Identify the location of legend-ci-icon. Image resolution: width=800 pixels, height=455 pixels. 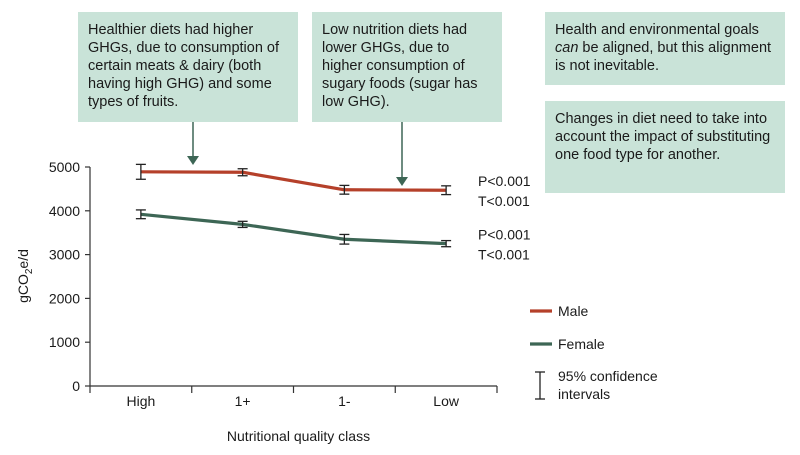
(540, 385).